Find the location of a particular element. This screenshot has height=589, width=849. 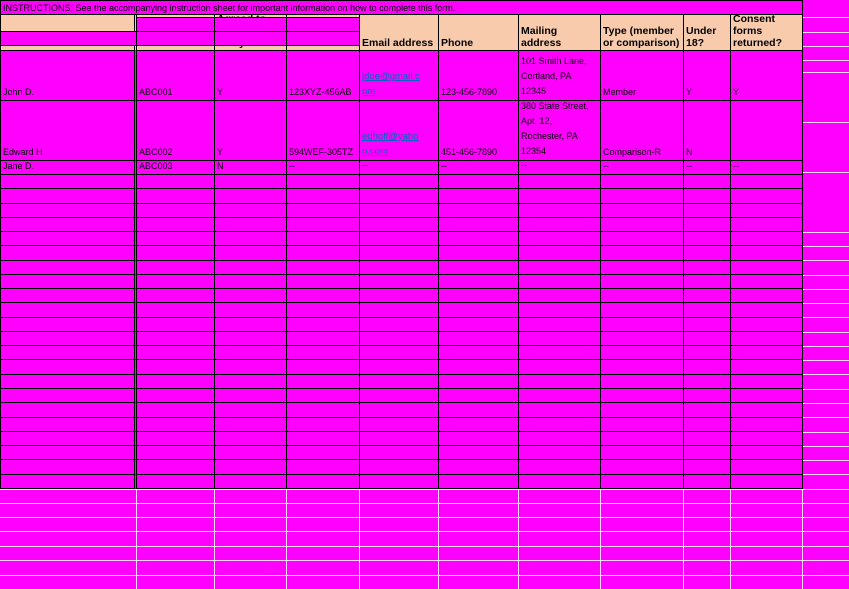

cell-under-18: -- is located at coordinates (707, 168).